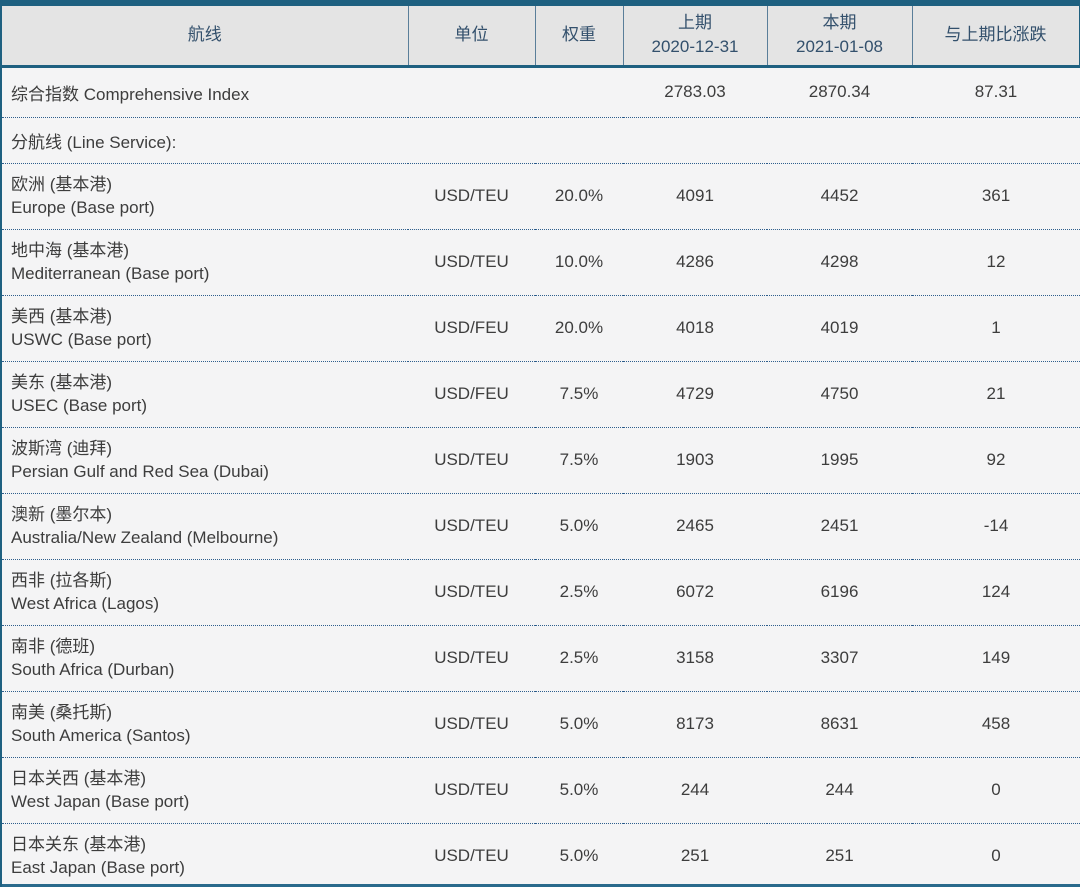 The width and height of the screenshot is (1080, 887). I want to click on route-change-cell: 0, so click(996, 789).